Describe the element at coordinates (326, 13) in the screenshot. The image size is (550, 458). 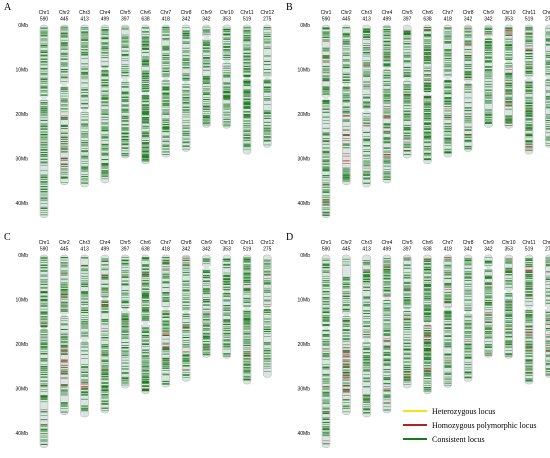
I see `chromosome-name: Chr1` at that location.